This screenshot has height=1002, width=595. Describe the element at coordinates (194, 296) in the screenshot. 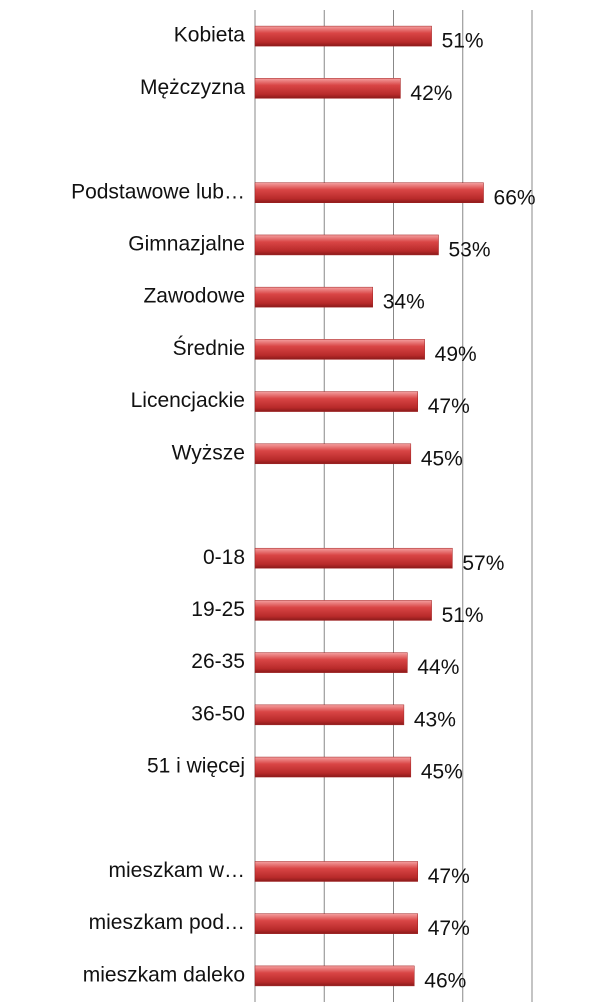

I see `y-tick-label: Zawodowe` at that location.